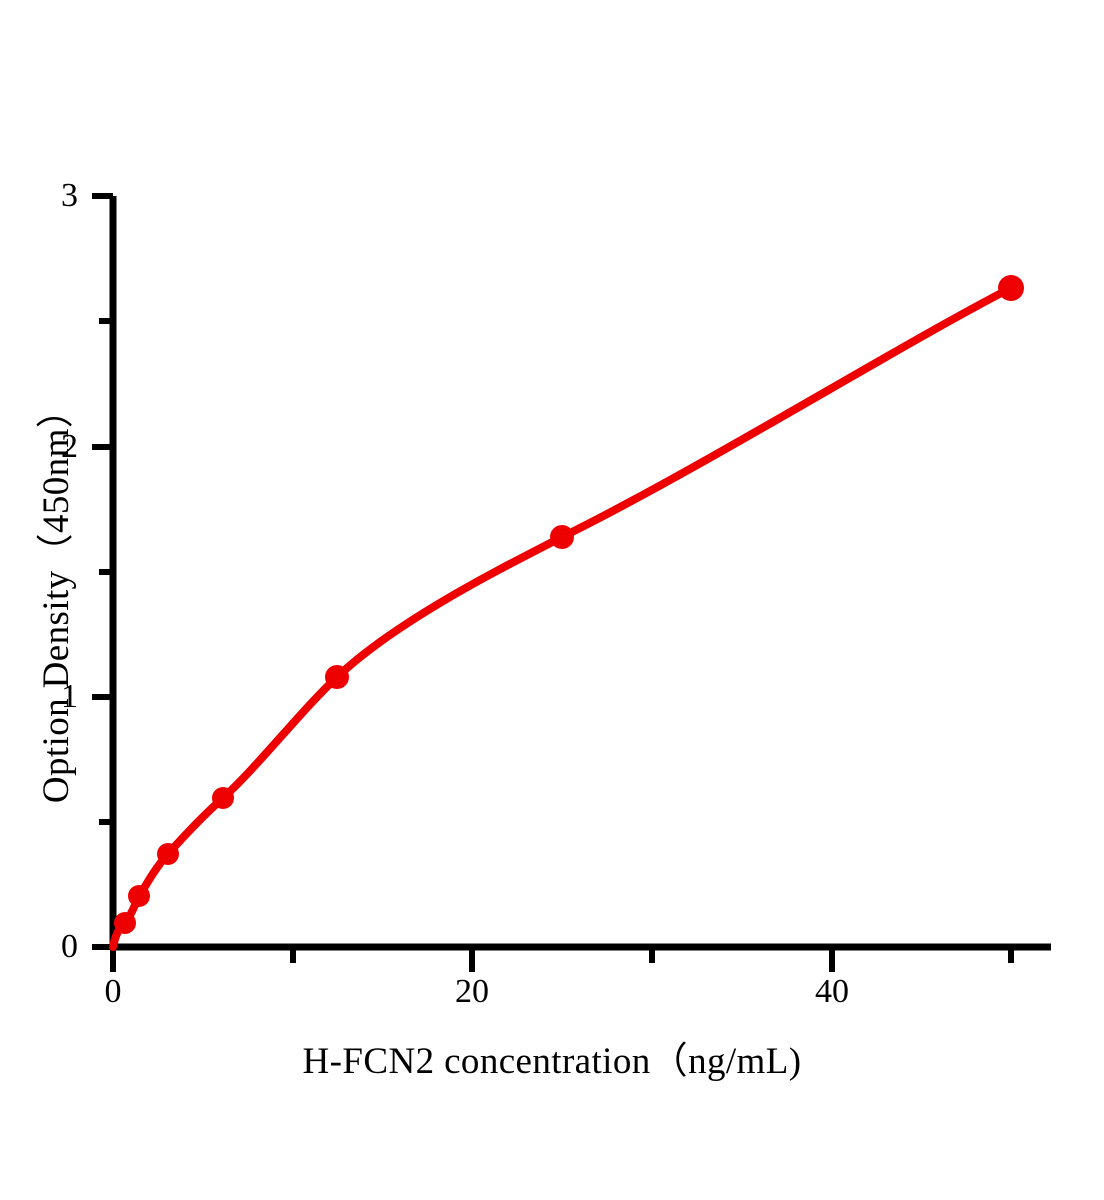  Describe the element at coordinates (69, 446) in the screenshot. I see `y-tick-label-2: 2` at that location.